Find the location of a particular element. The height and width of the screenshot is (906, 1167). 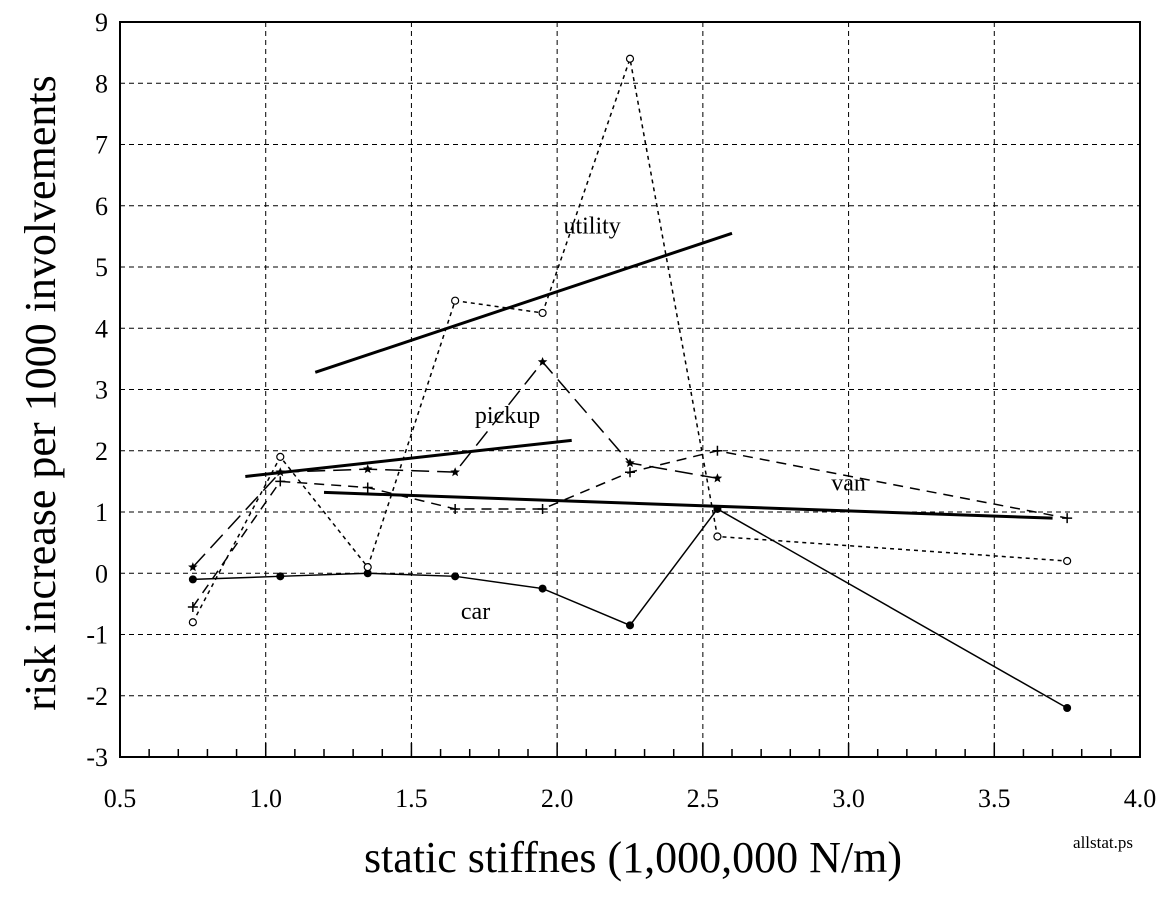

y-tick-label: 9 is located at coordinates (101, 22).